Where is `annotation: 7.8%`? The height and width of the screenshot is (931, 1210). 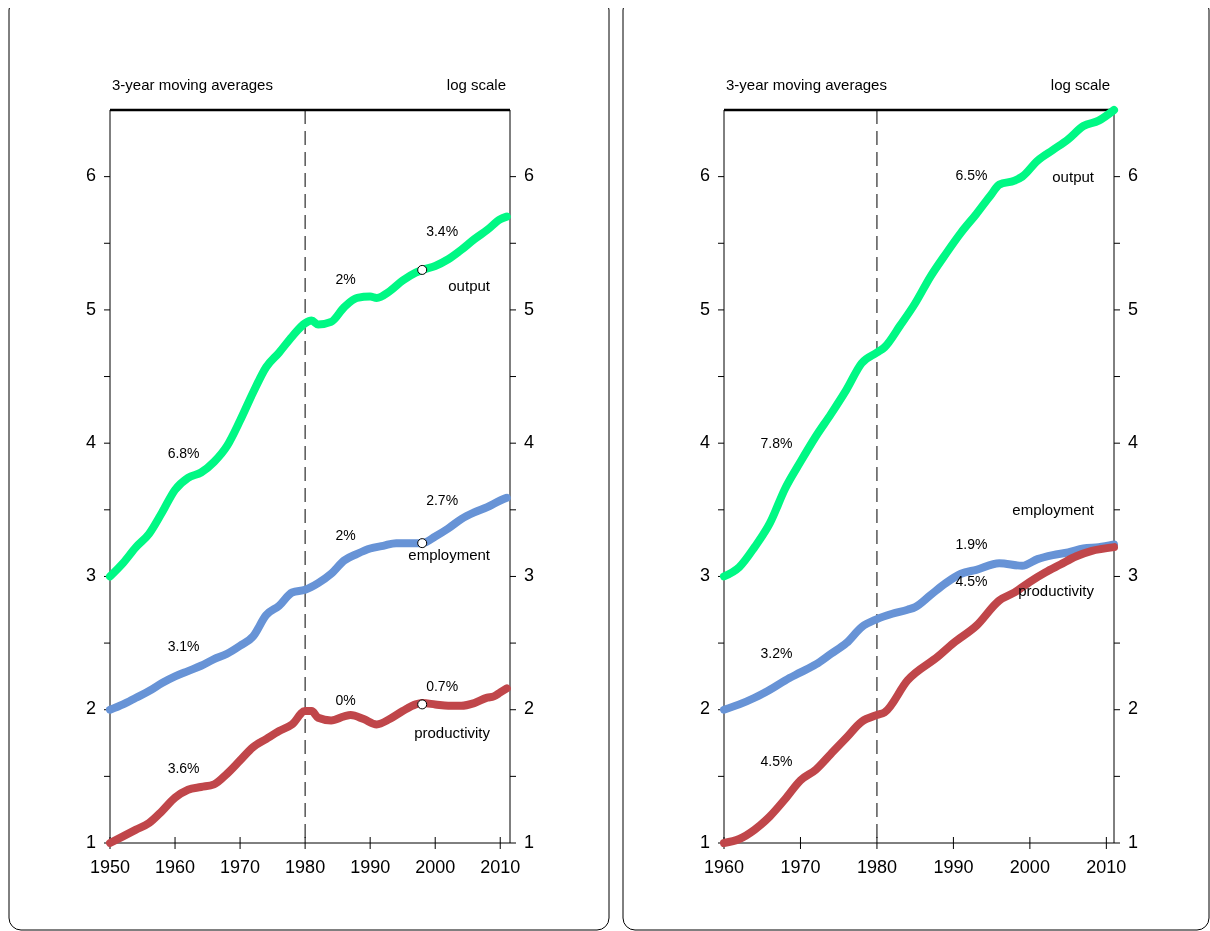
annotation: 7.8% is located at coordinates (776, 442).